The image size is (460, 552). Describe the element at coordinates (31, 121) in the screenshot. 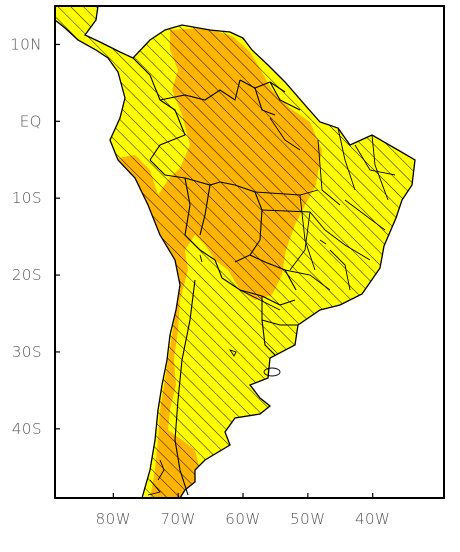

I see `y-tick-label: EQ` at that location.